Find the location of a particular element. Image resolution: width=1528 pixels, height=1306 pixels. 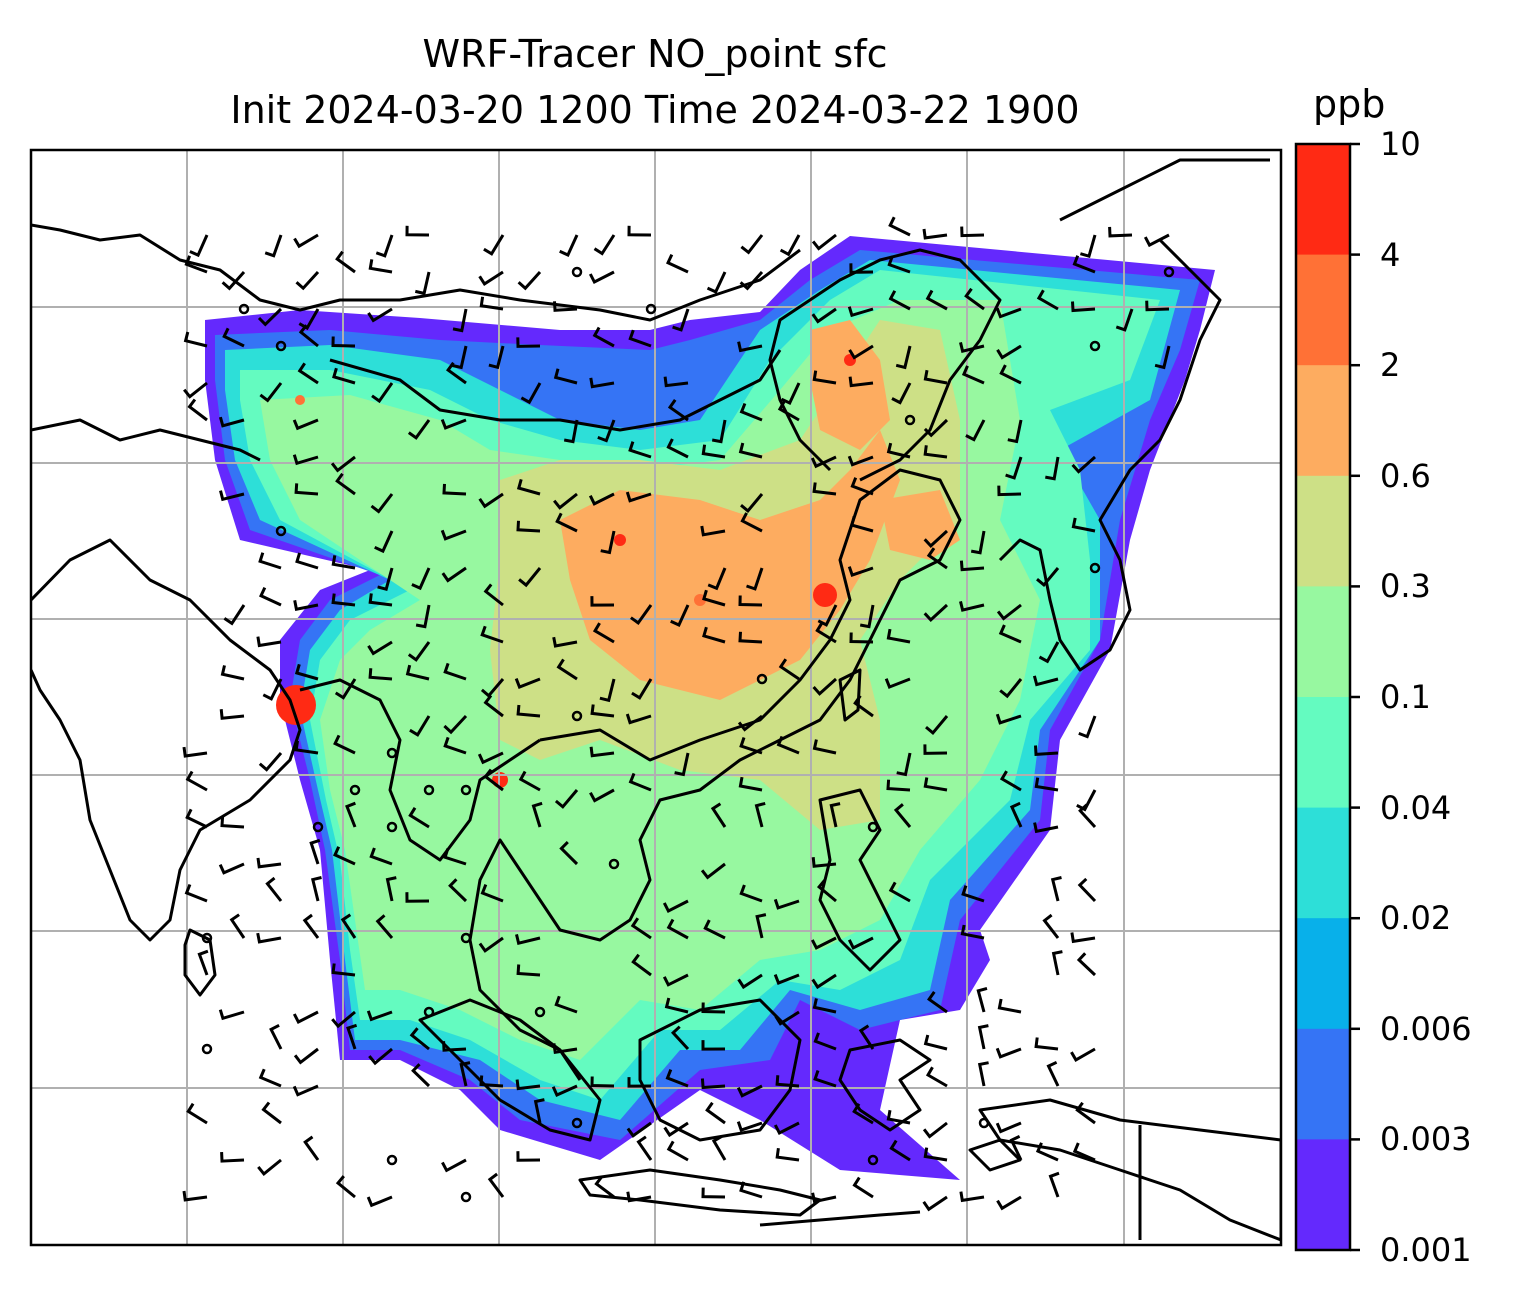

colorbar-tick-label: 0.001 is located at coordinates (1426, 1250).